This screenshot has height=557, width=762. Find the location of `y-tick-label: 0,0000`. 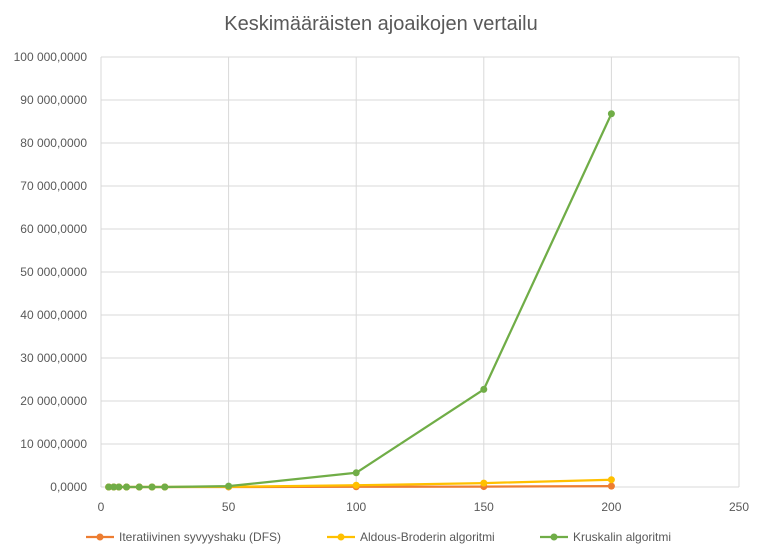

y-tick-label: 0,0000 is located at coordinates (68, 487).